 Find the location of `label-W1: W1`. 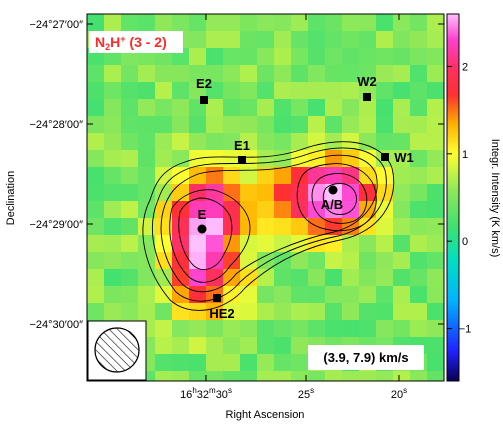

label-W1: W1 is located at coordinates (404, 157).